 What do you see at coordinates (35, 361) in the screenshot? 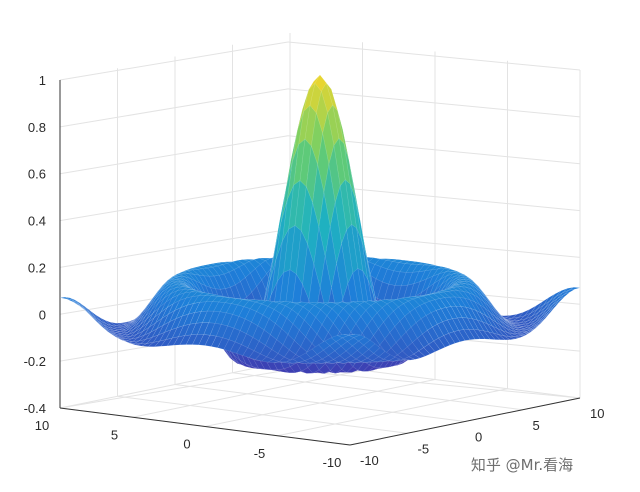
I see `z-tick-label: -0.2` at bounding box center [35, 361].